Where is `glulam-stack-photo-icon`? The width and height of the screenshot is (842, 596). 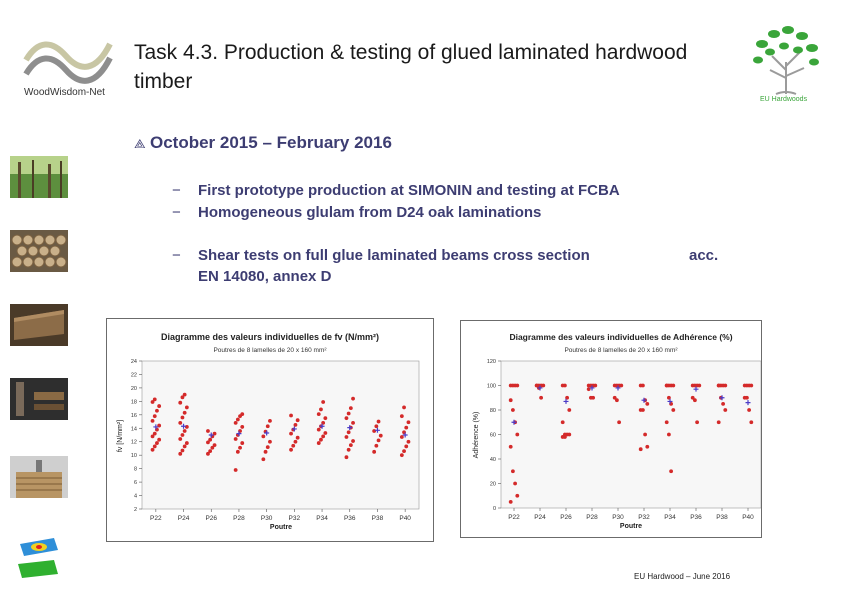 glulam-stack-photo-icon is located at coordinates (39, 477).